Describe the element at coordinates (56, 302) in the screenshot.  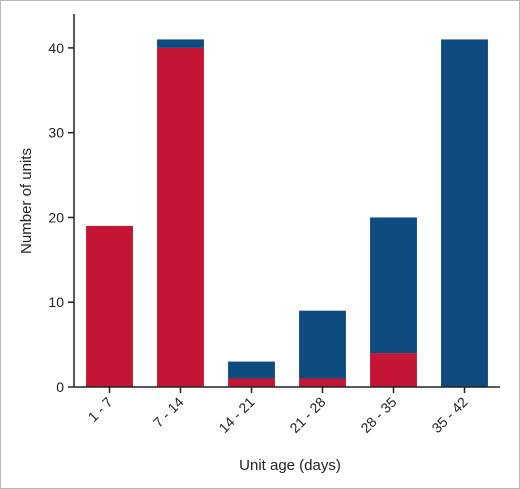
I see `y-tick-label: 10` at that location.